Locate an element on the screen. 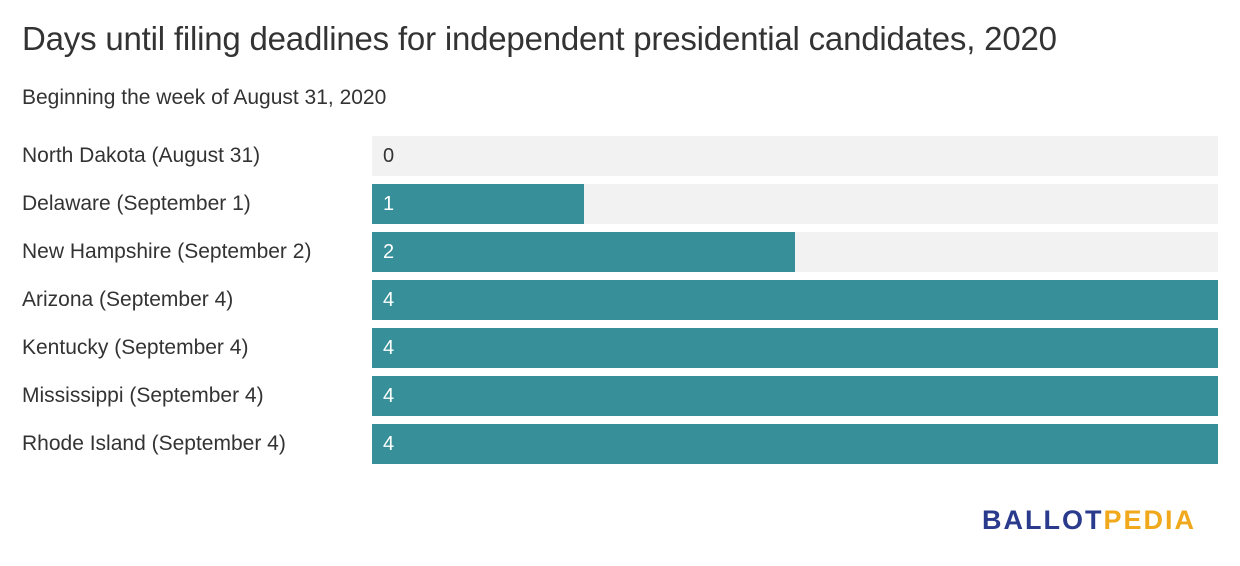  bar-track: 0 is located at coordinates (795, 156).